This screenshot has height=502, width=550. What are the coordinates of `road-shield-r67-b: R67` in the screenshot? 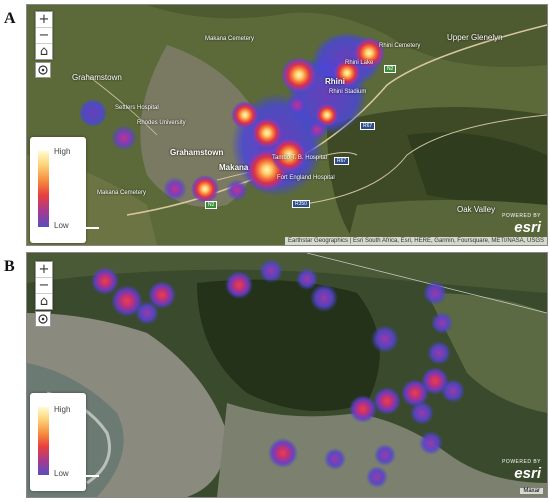 It's located at (342, 161).